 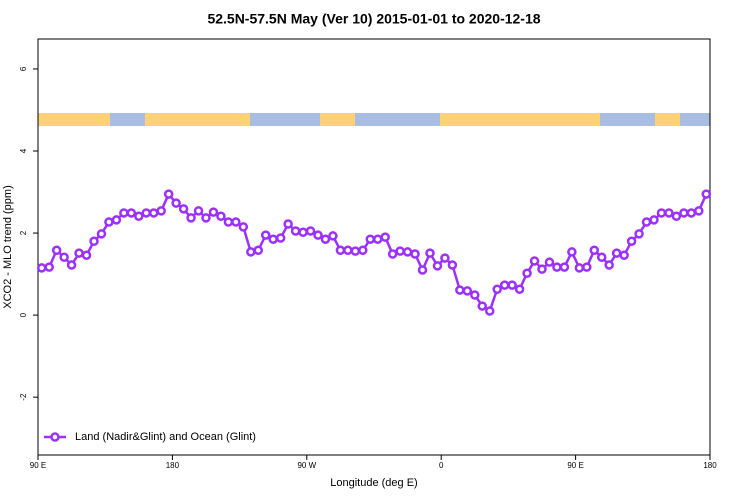 I want to click on y-tick-label: 0, so click(x=23, y=314).